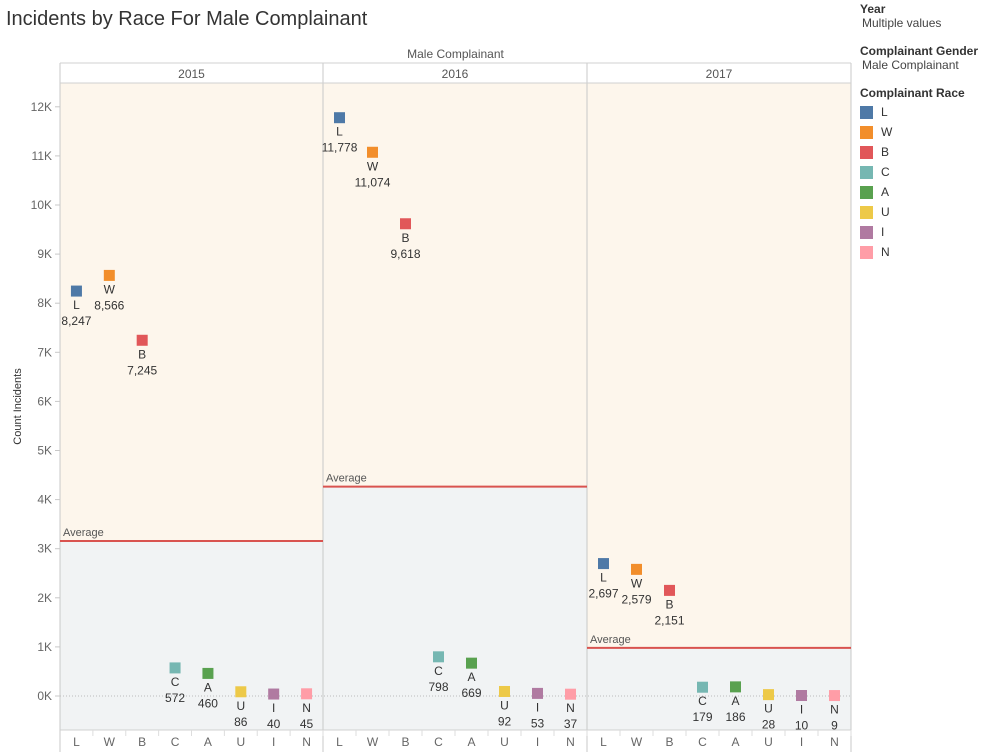 This screenshot has width=1008, height=752. I want to click on gender-filter: Complainant Gender Male Complainant, so click(930, 58).